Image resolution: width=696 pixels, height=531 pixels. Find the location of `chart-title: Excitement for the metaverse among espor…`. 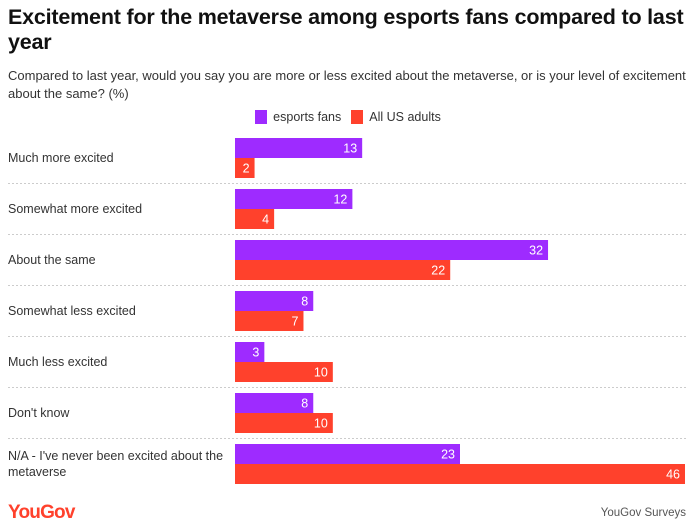

chart-title: Excitement for the metaverse among espor… is located at coordinates (346, 29).